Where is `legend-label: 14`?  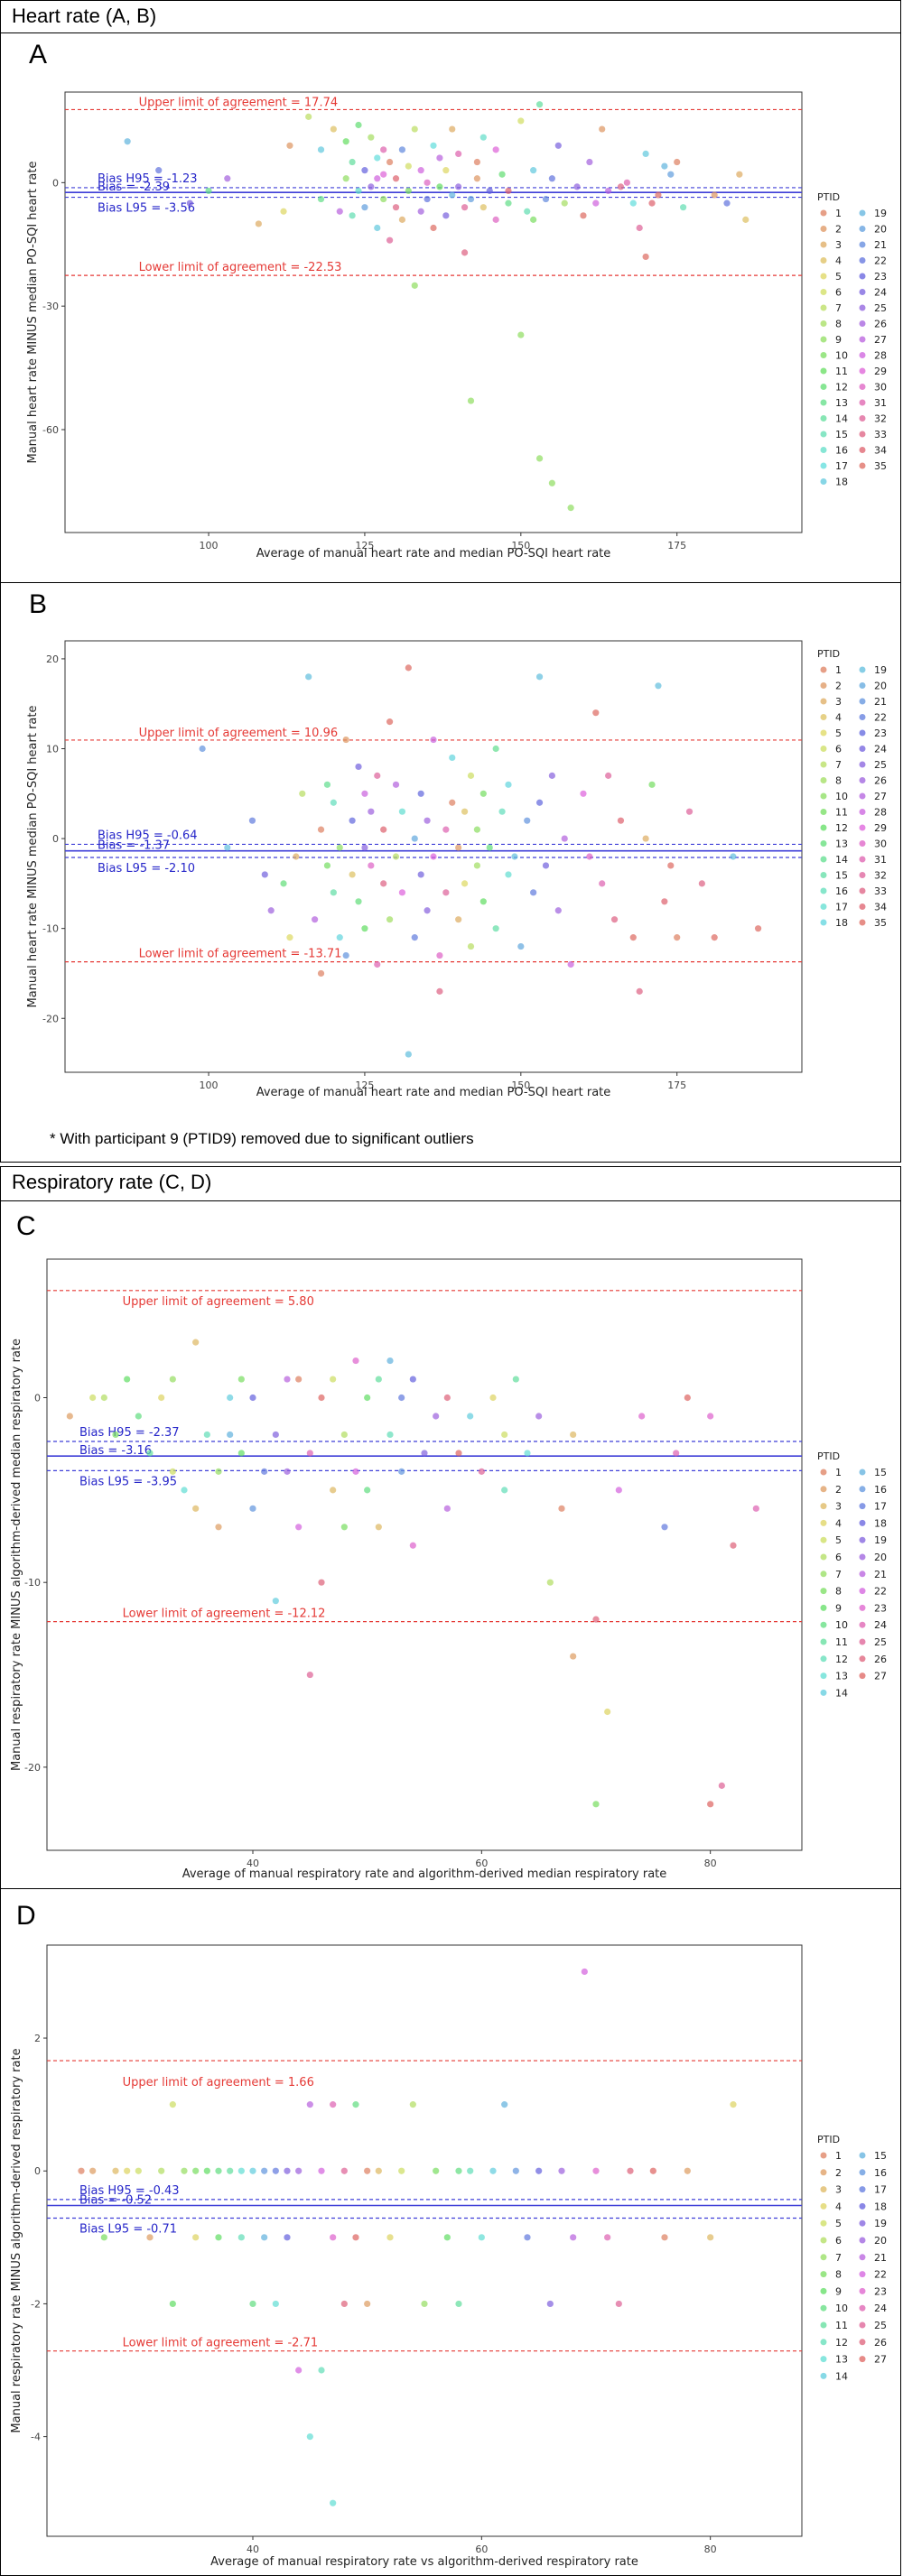
legend-label: 14 is located at coordinates (841, 2376).